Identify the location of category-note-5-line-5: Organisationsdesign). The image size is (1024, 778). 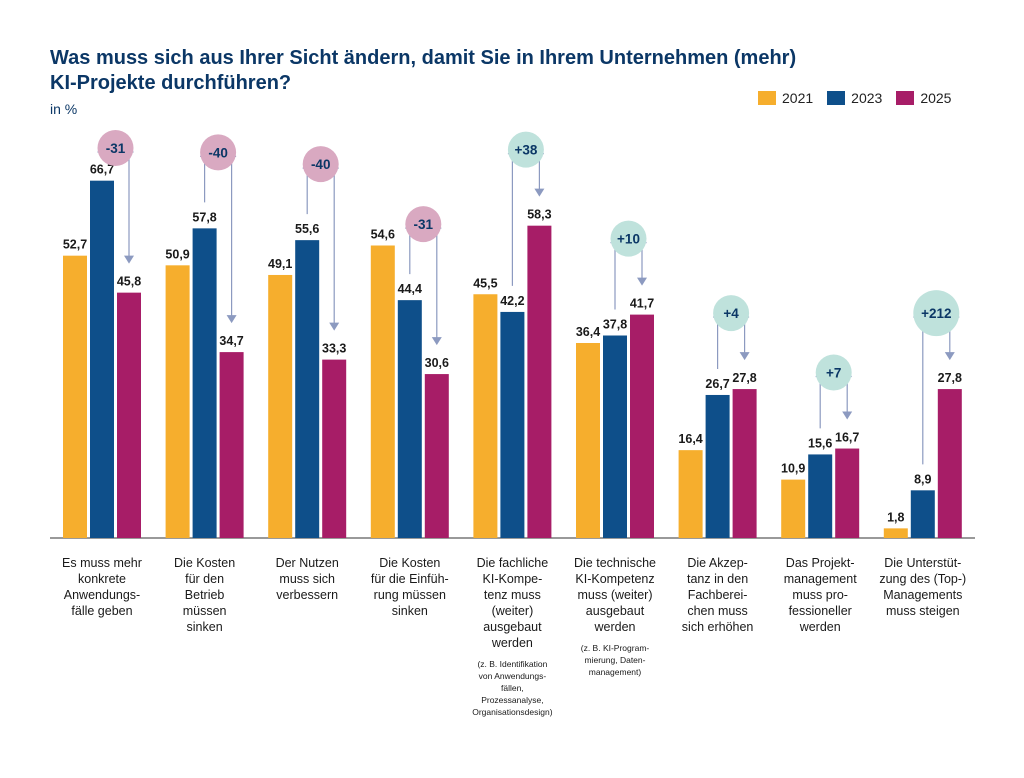
(512, 712).